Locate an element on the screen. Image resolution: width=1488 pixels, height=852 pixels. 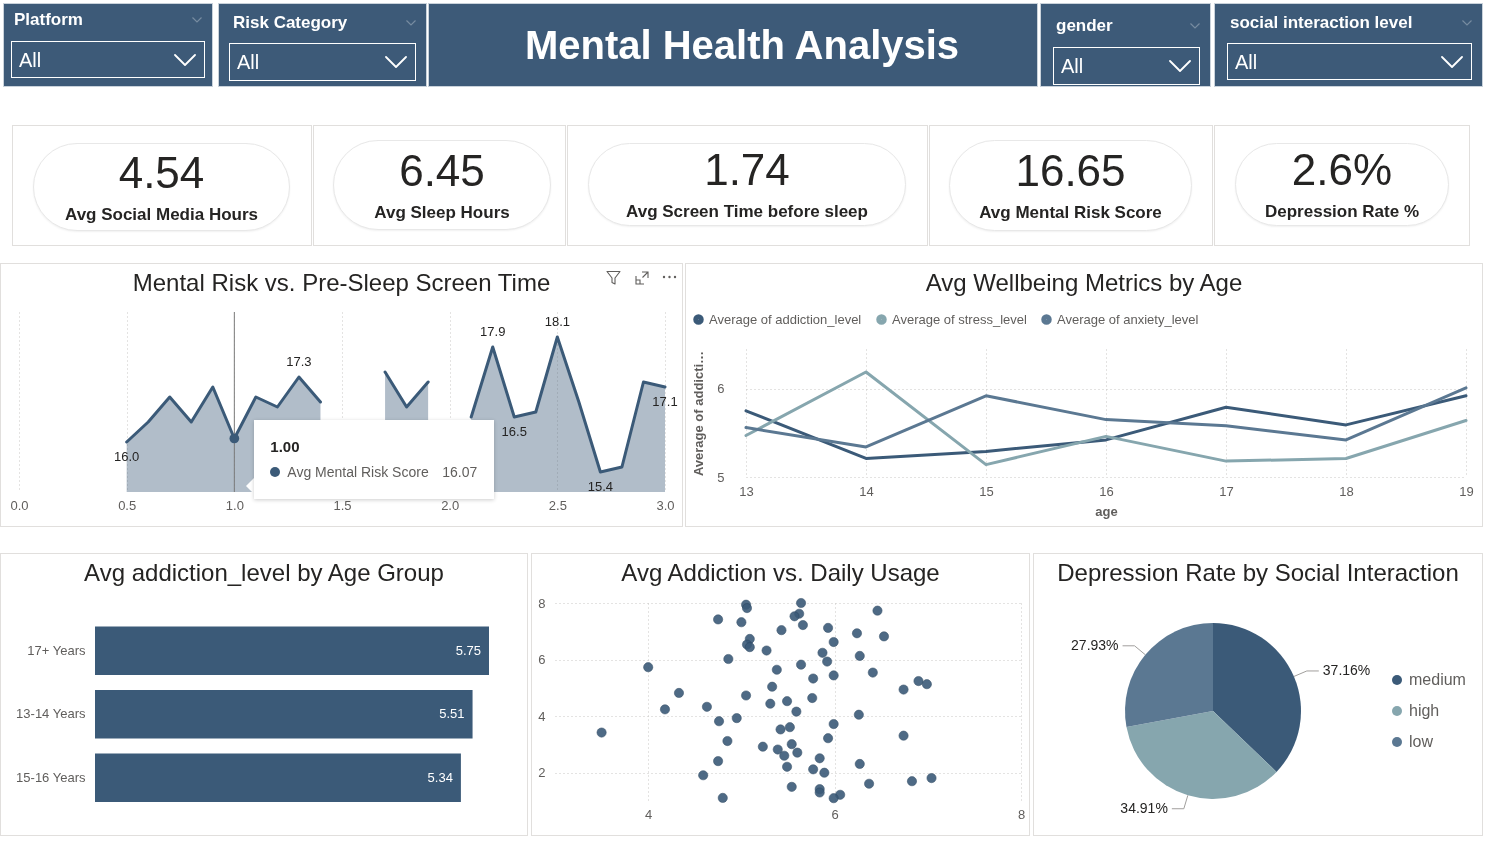
data-label: 5.51 is located at coordinates (452, 714).